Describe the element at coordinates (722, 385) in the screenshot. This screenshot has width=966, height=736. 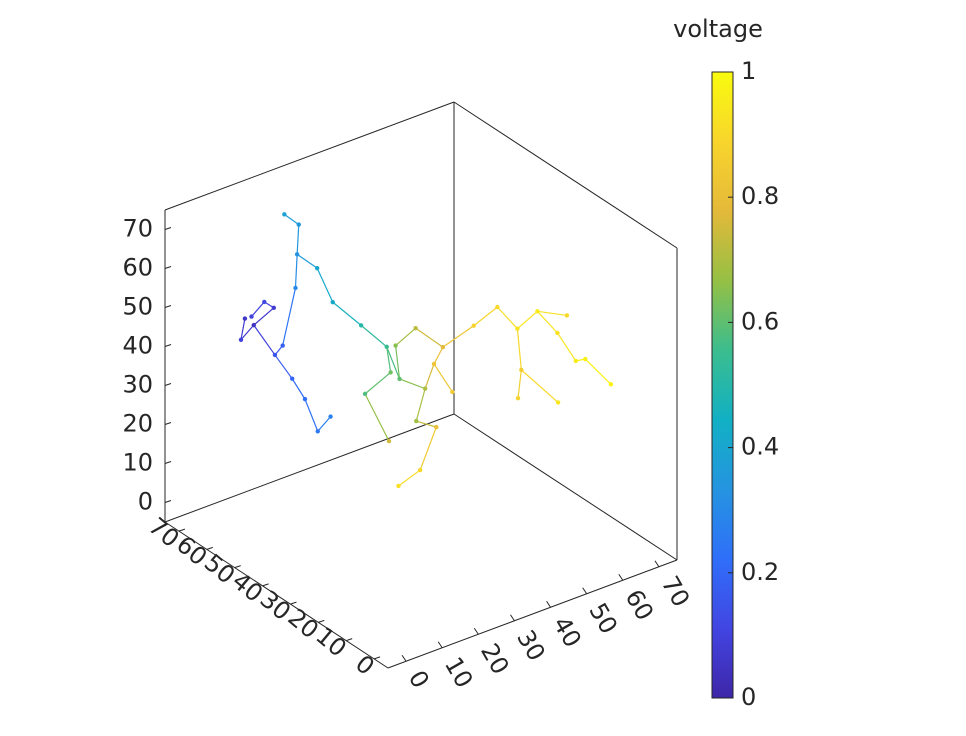
I see `colorbar` at that location.